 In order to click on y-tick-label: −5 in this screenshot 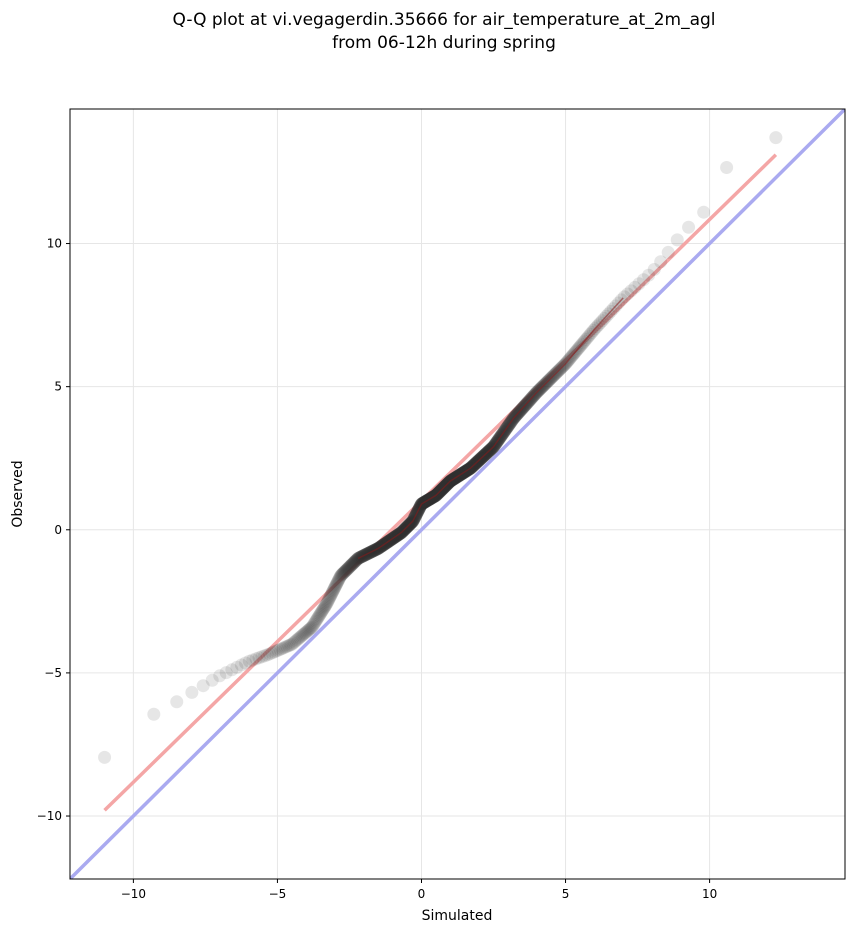, I will do `click(53, 673)`.